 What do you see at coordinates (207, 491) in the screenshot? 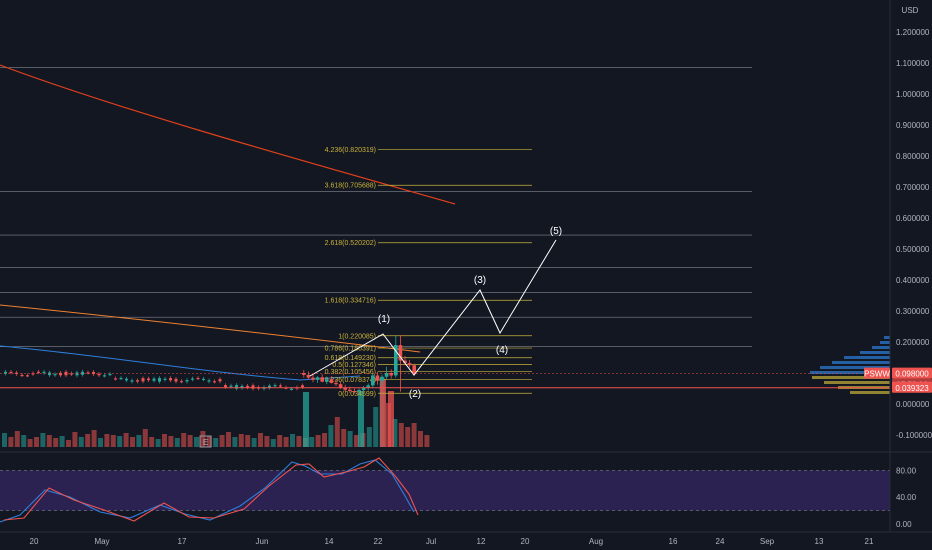
I see `osc-k-line` at bounding box center [207, 491].